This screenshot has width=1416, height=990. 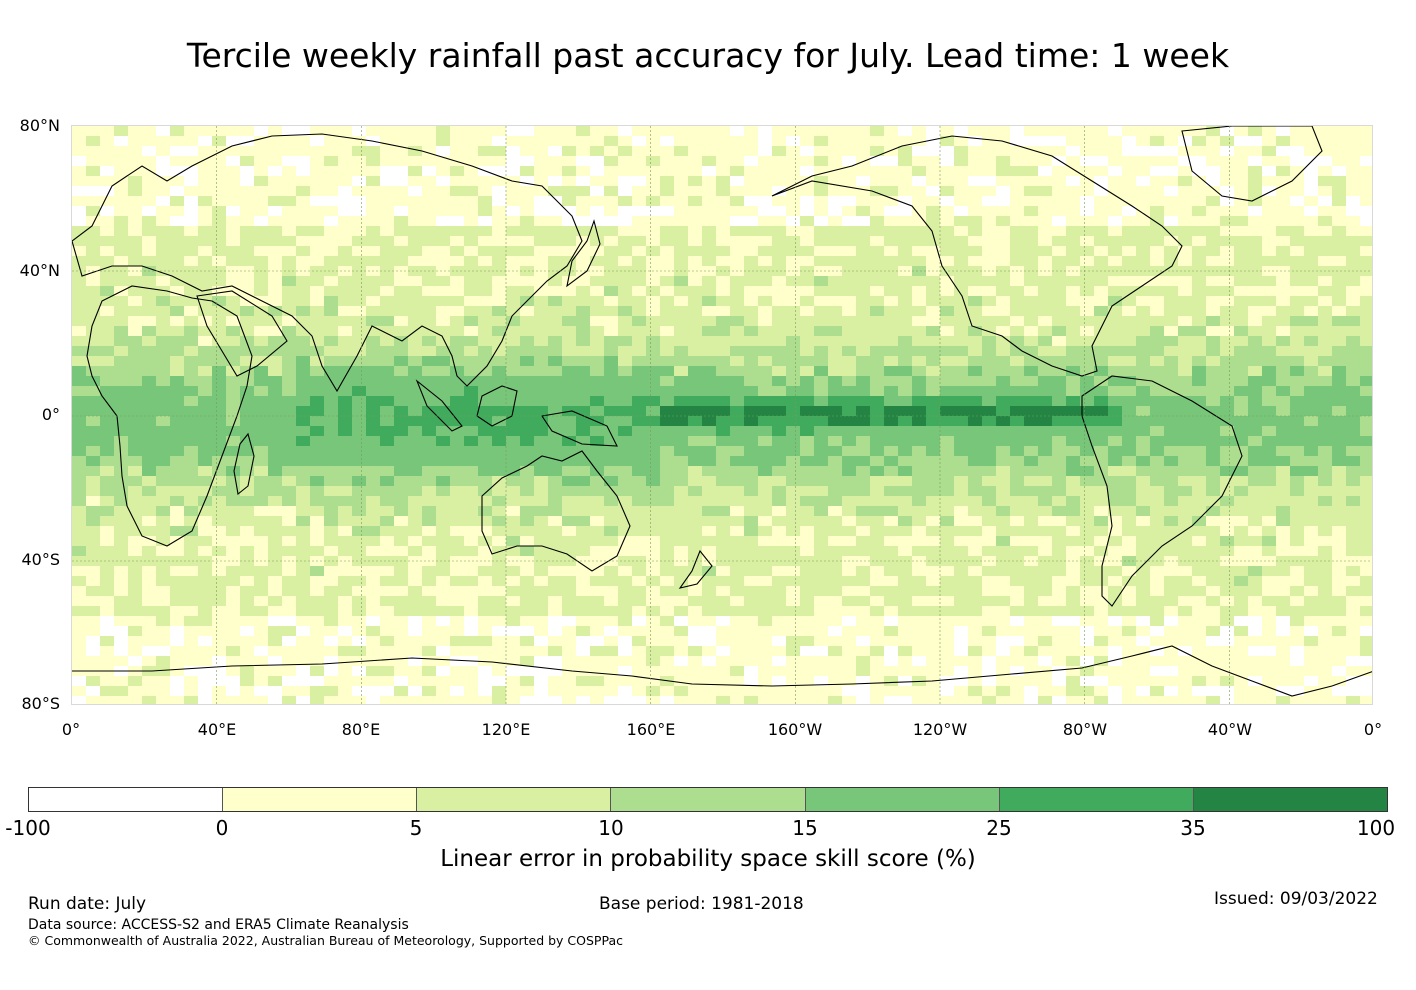 What do you see at coordinates (1376, 828) in the screenshot?
I see `colorbar-tick: 100` at bounding box center [1376, 828].